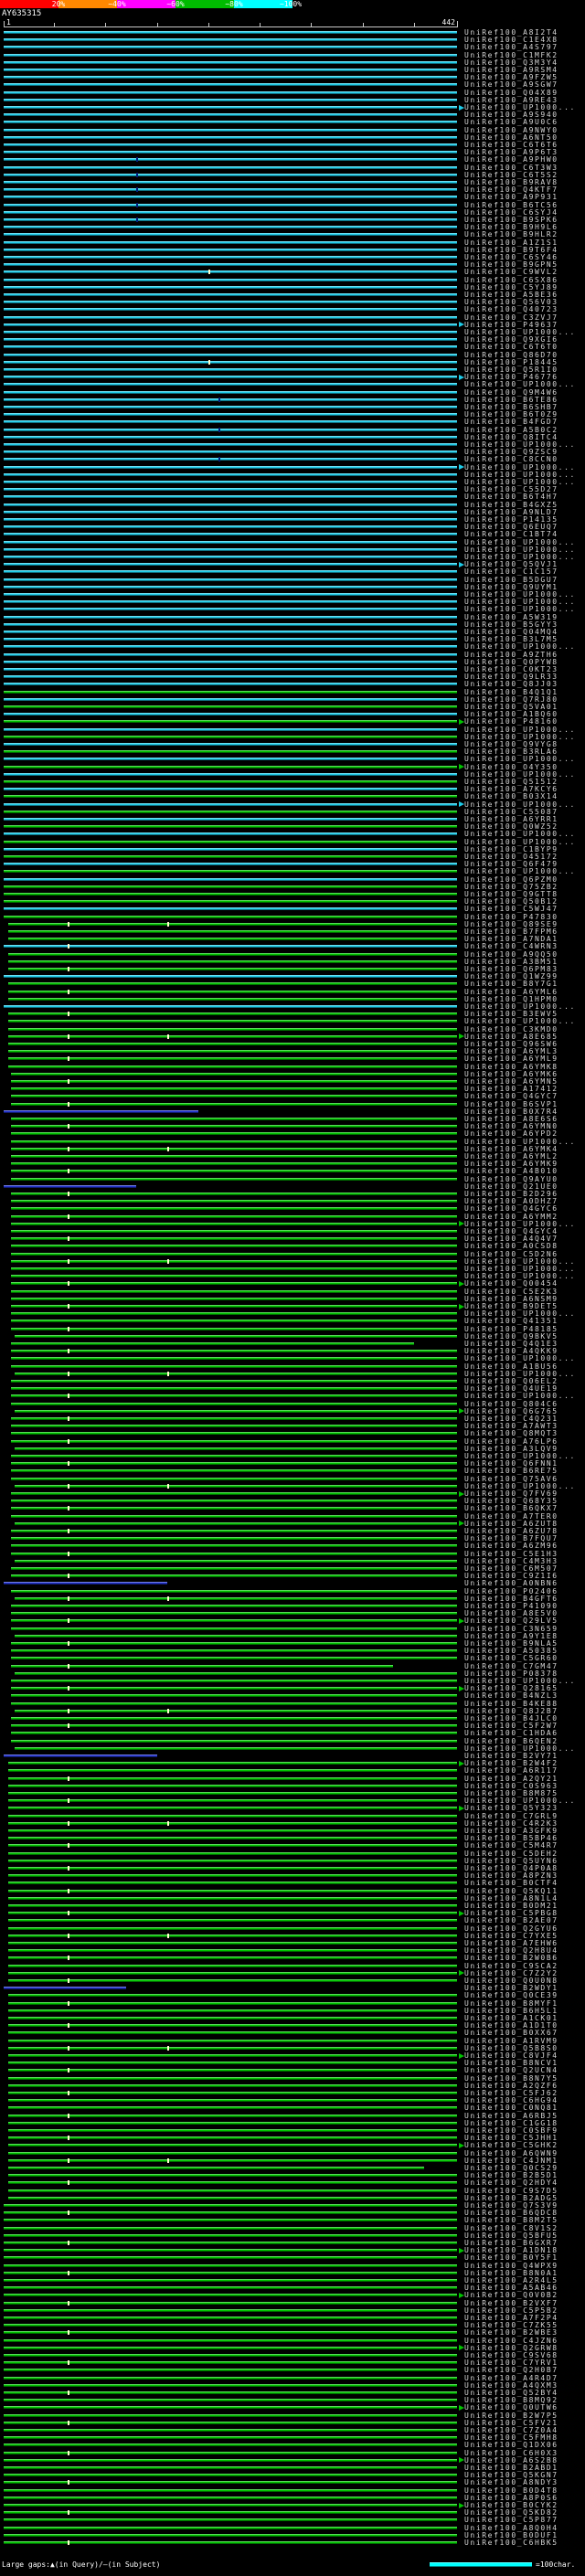 This screenshot has width=585, height=2576. Describe the element at coordinates (511, 295) in the screenshot. I see `hit-label: UniRef100_A5BE36` at that location.